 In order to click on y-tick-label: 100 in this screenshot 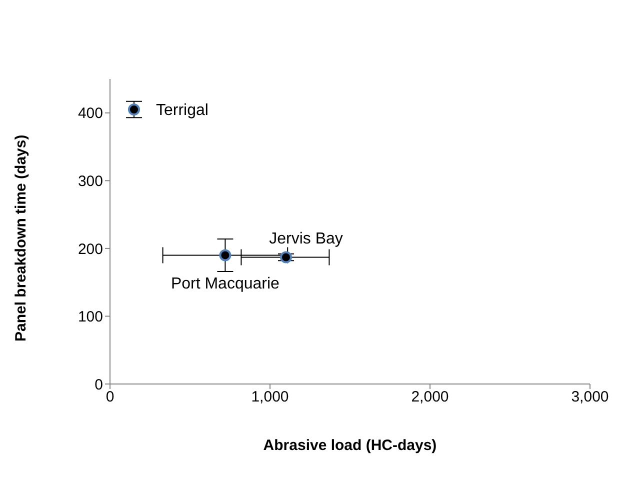, I will do `click(90, 317)`.